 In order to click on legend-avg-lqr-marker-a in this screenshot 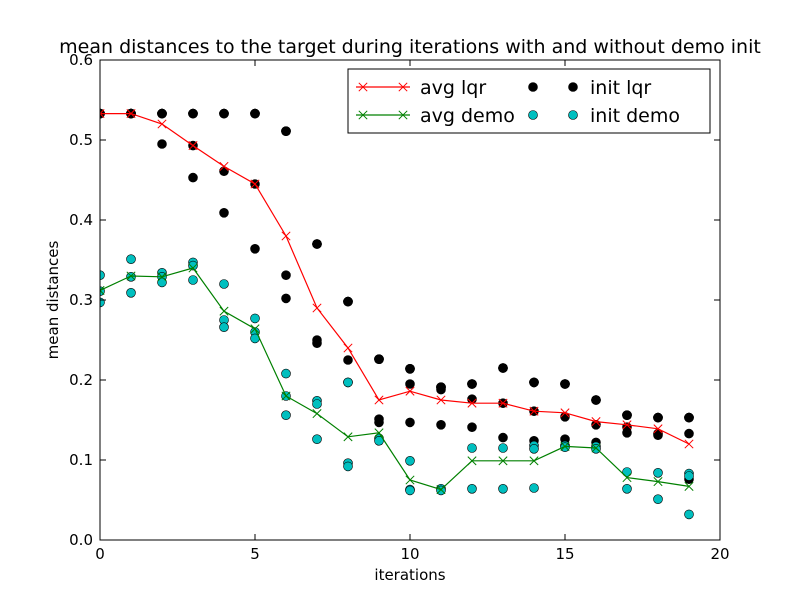, I will do `click(363, 87)`.